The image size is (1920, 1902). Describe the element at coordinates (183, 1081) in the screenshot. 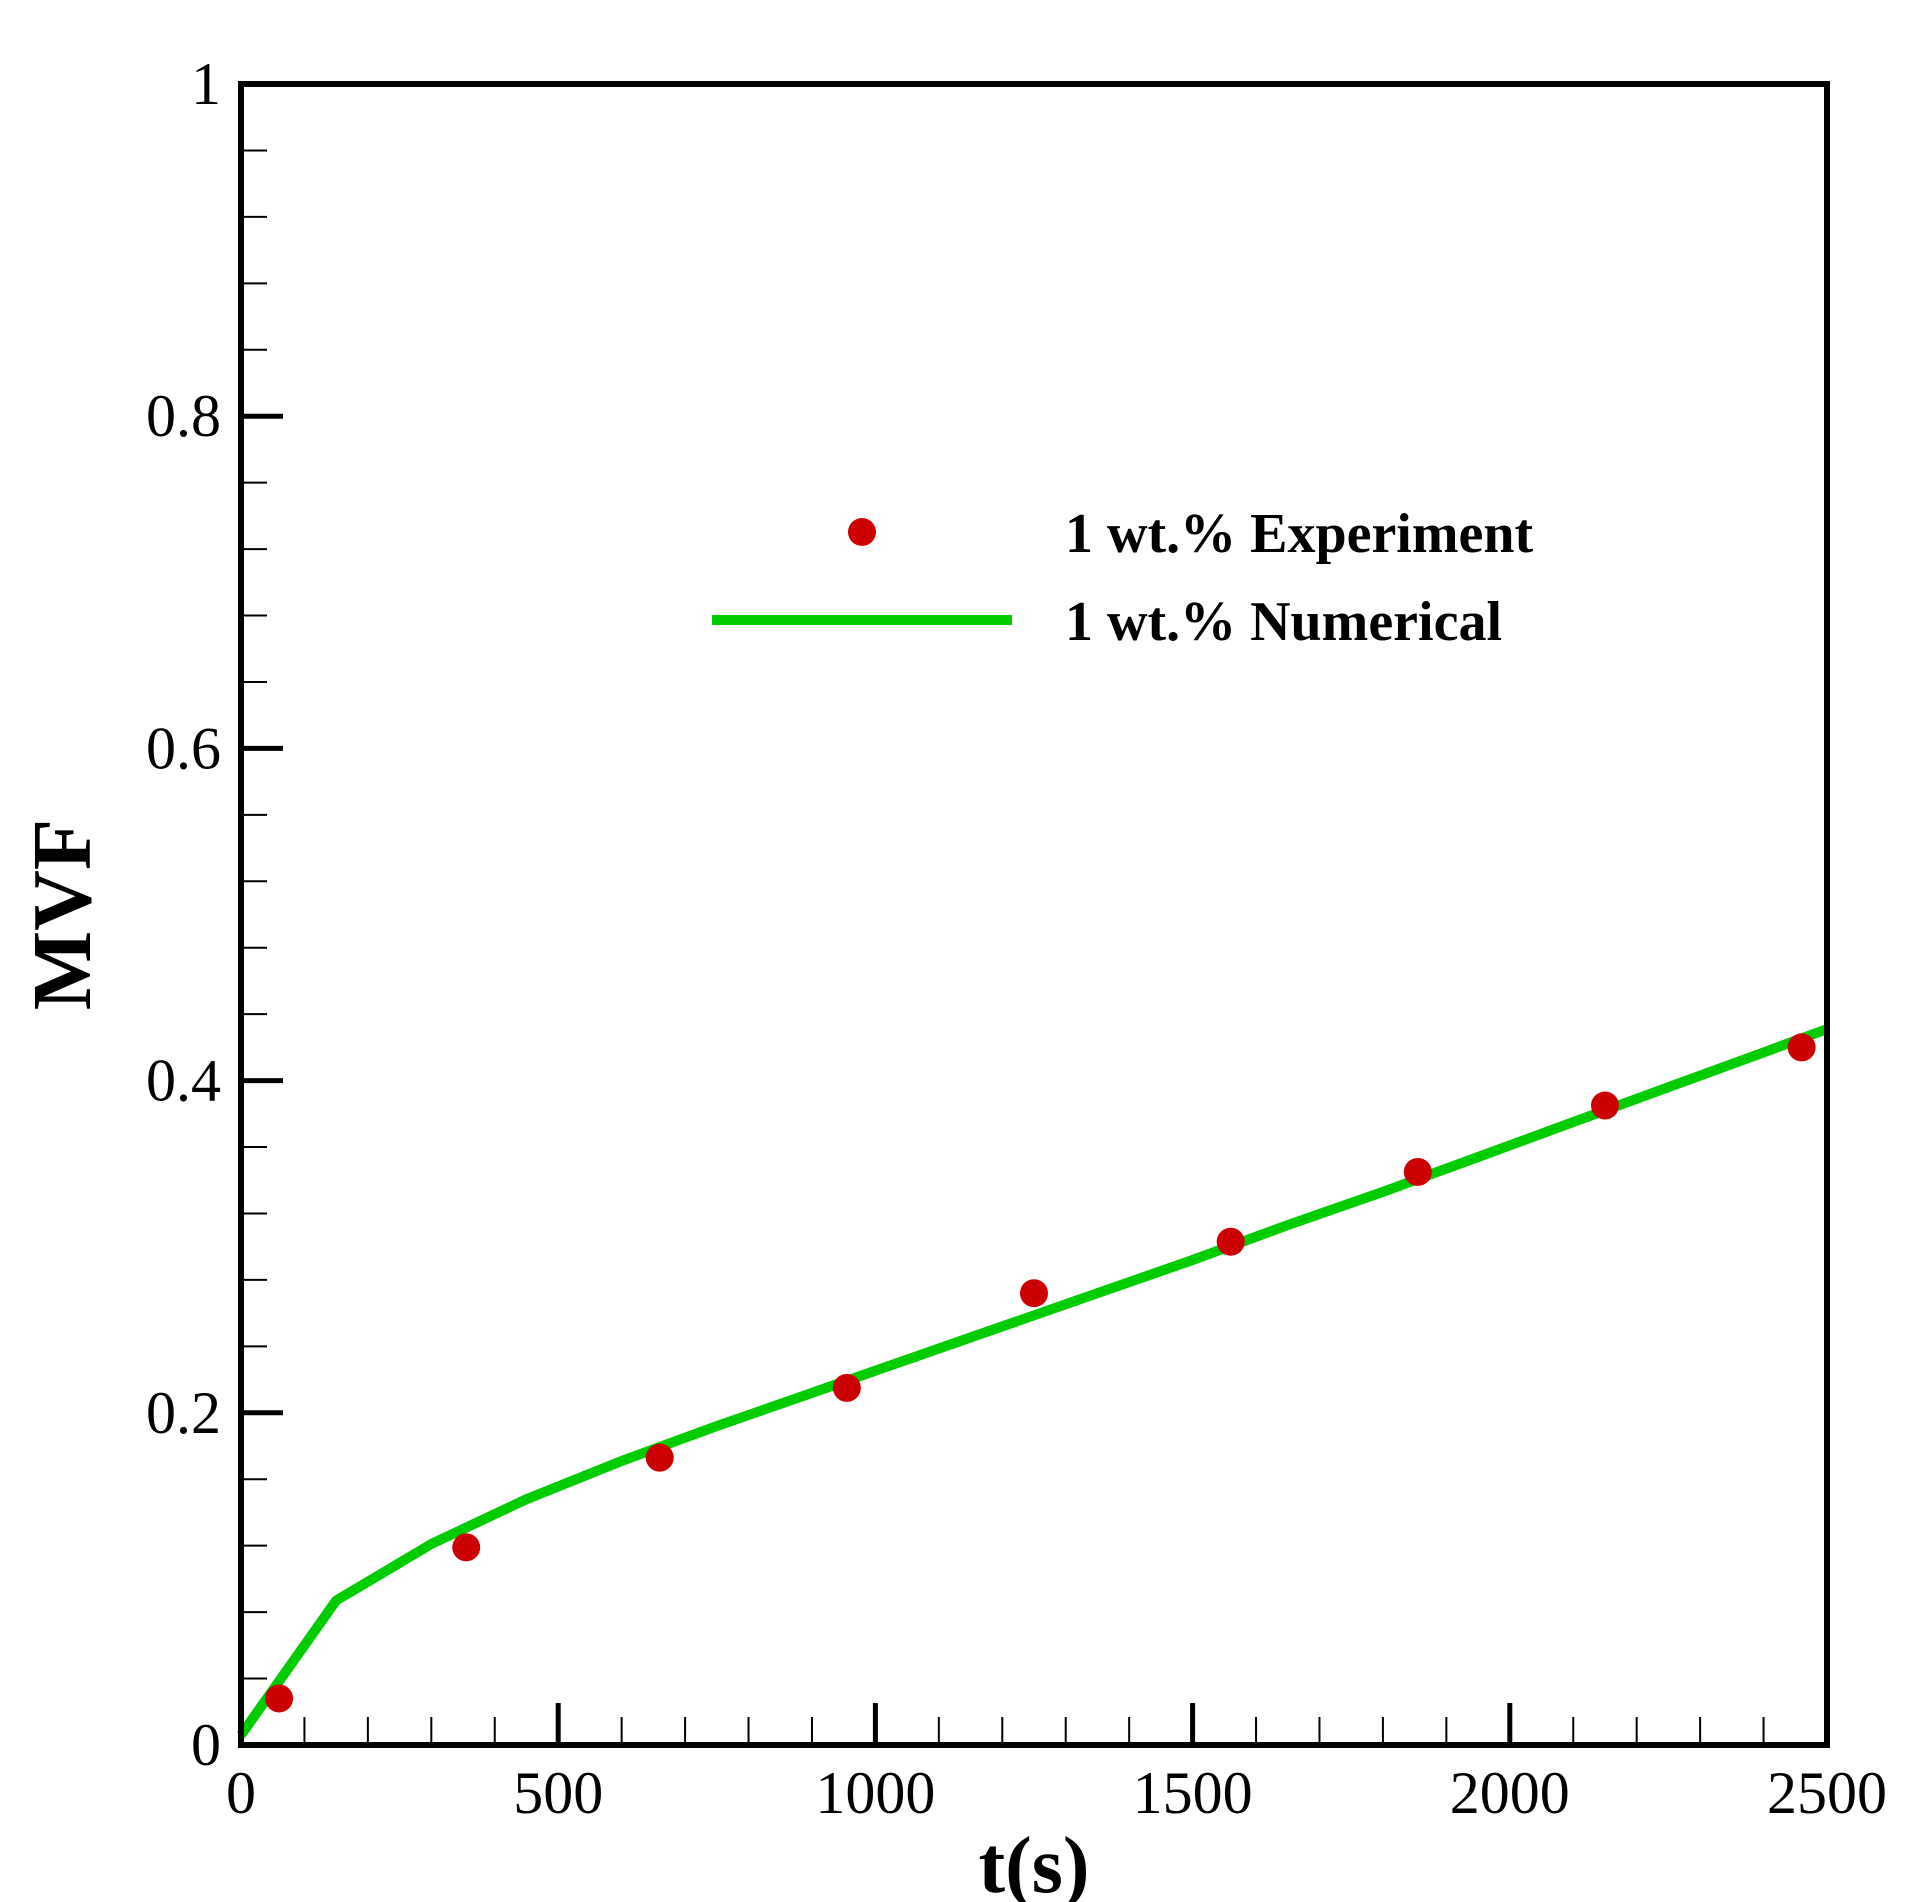

I see `y-tick-label: 0.4` at that location.